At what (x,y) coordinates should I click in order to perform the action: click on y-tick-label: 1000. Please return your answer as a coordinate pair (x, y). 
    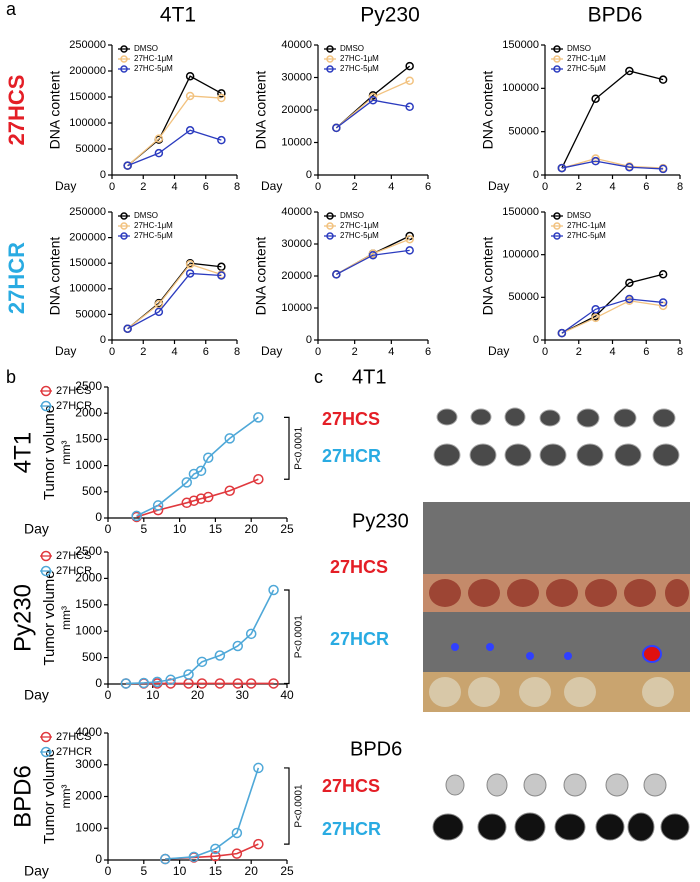
    Looking at the image, I should click on (88, 827).